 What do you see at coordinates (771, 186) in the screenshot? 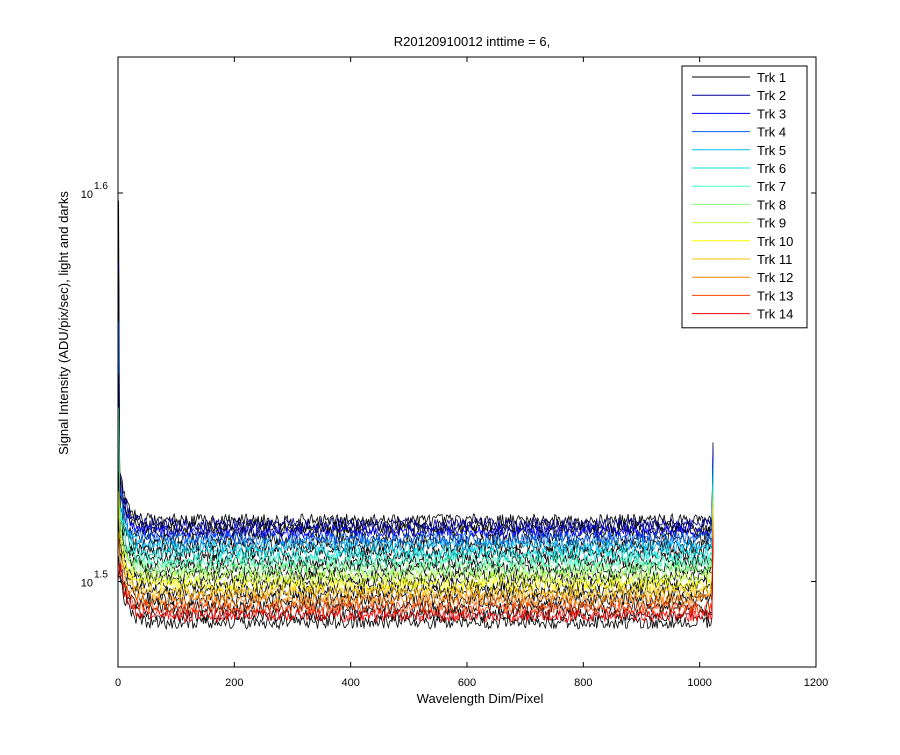
I see `legend-label: Trk 7` at bounding box center [771, 186].